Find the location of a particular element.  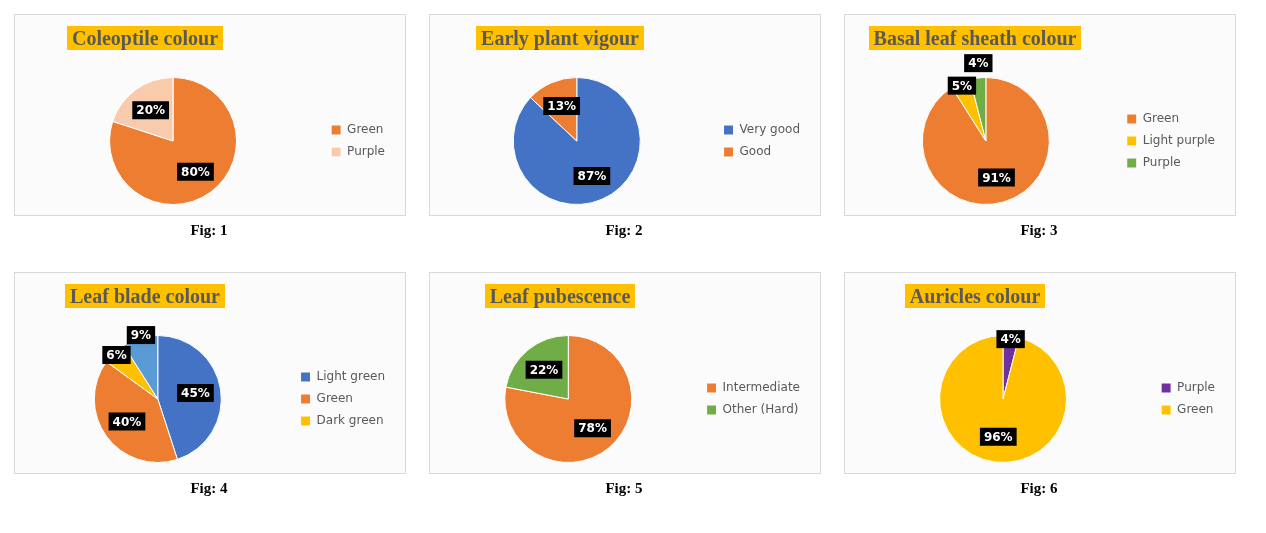

text: Fig: 1 is located at coordinates (209, 230).